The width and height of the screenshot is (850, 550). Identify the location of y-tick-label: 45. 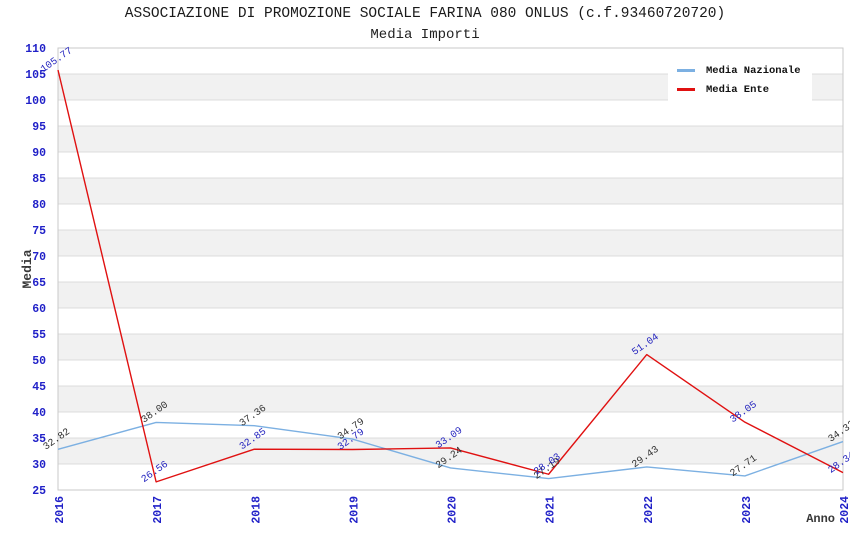
(39, 387).